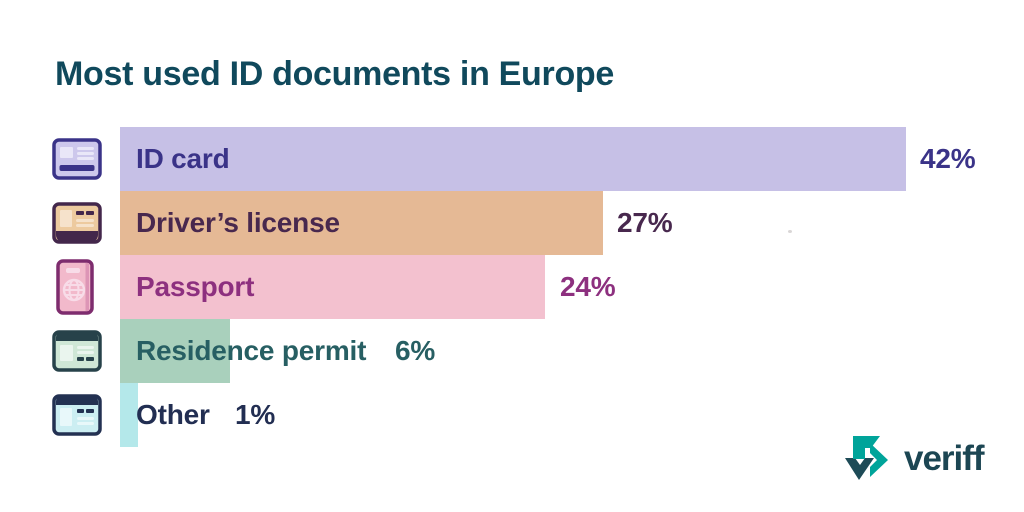 The image size is (1024, 512). I want to click on bar-passport, so click(332, 287).